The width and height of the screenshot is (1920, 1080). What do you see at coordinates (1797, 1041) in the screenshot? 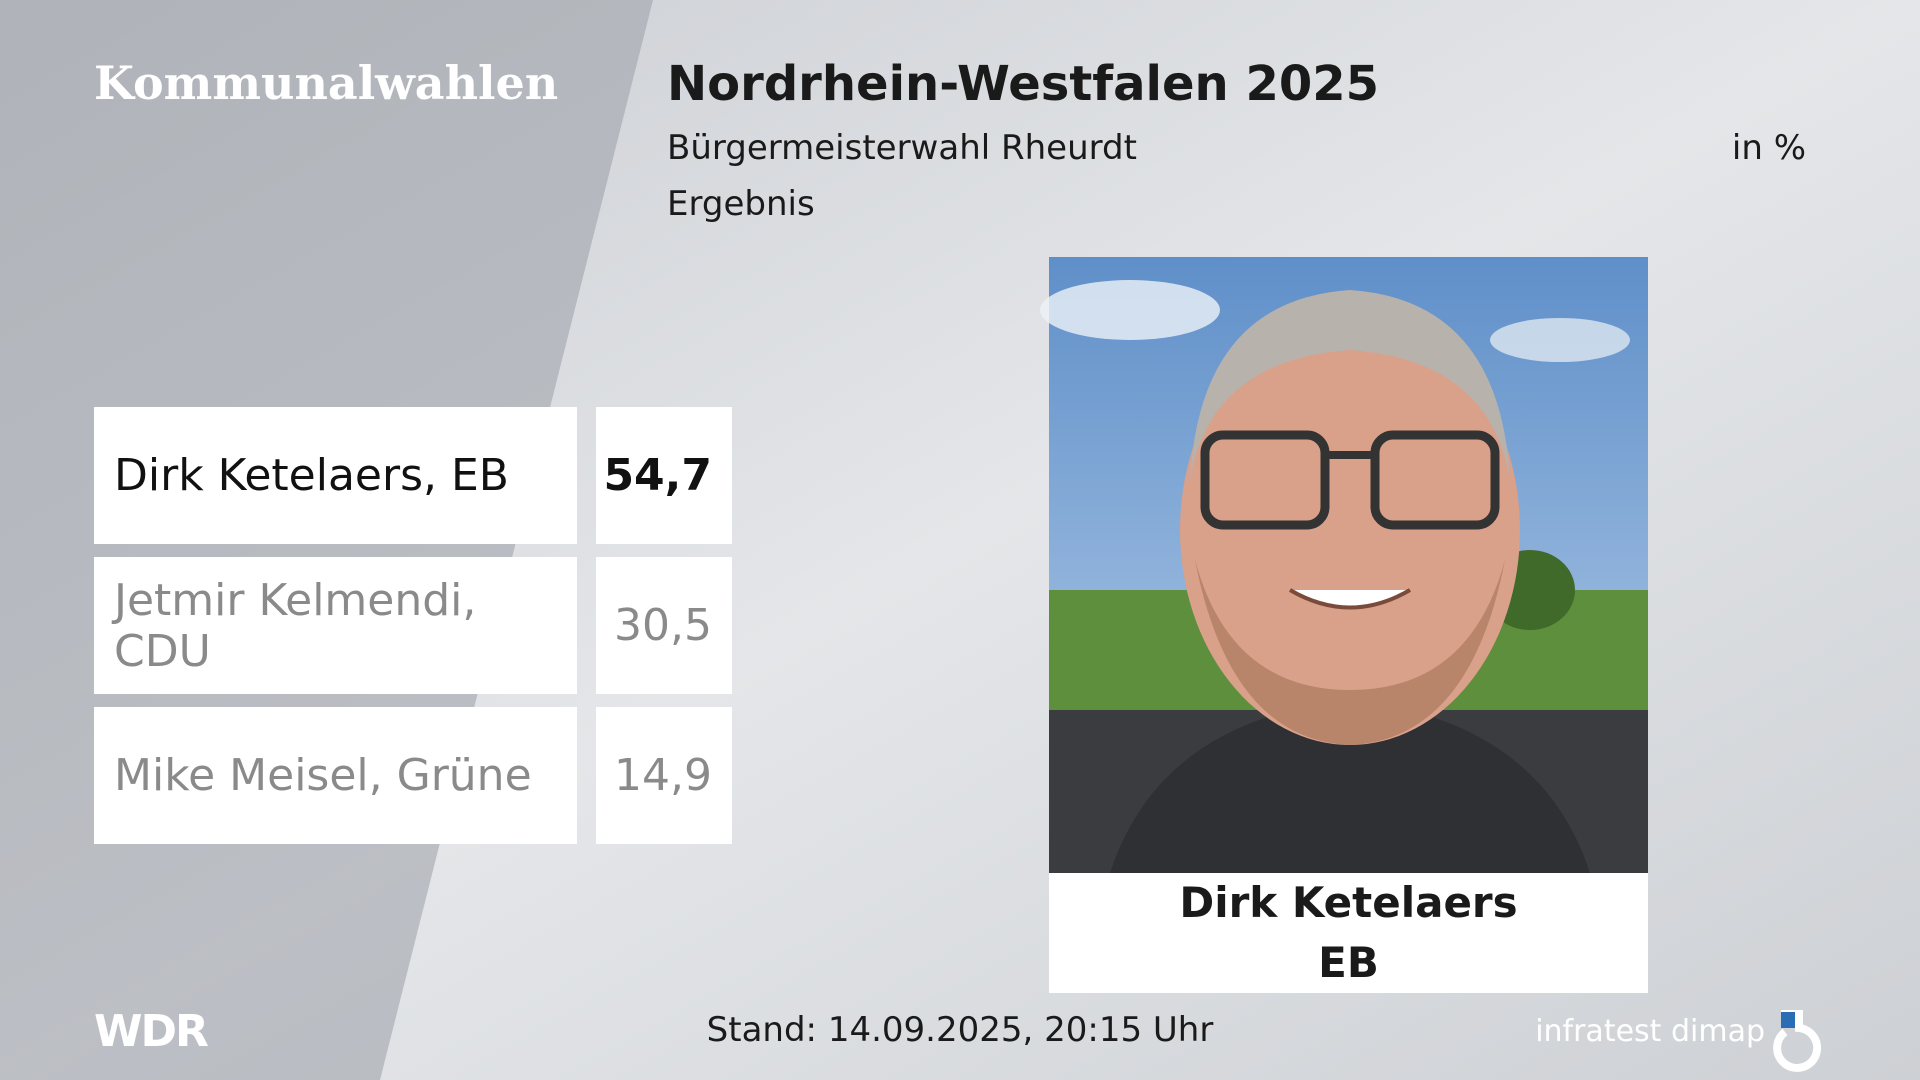
I see `infratest-logo` at bounding box center [1797, 1041].